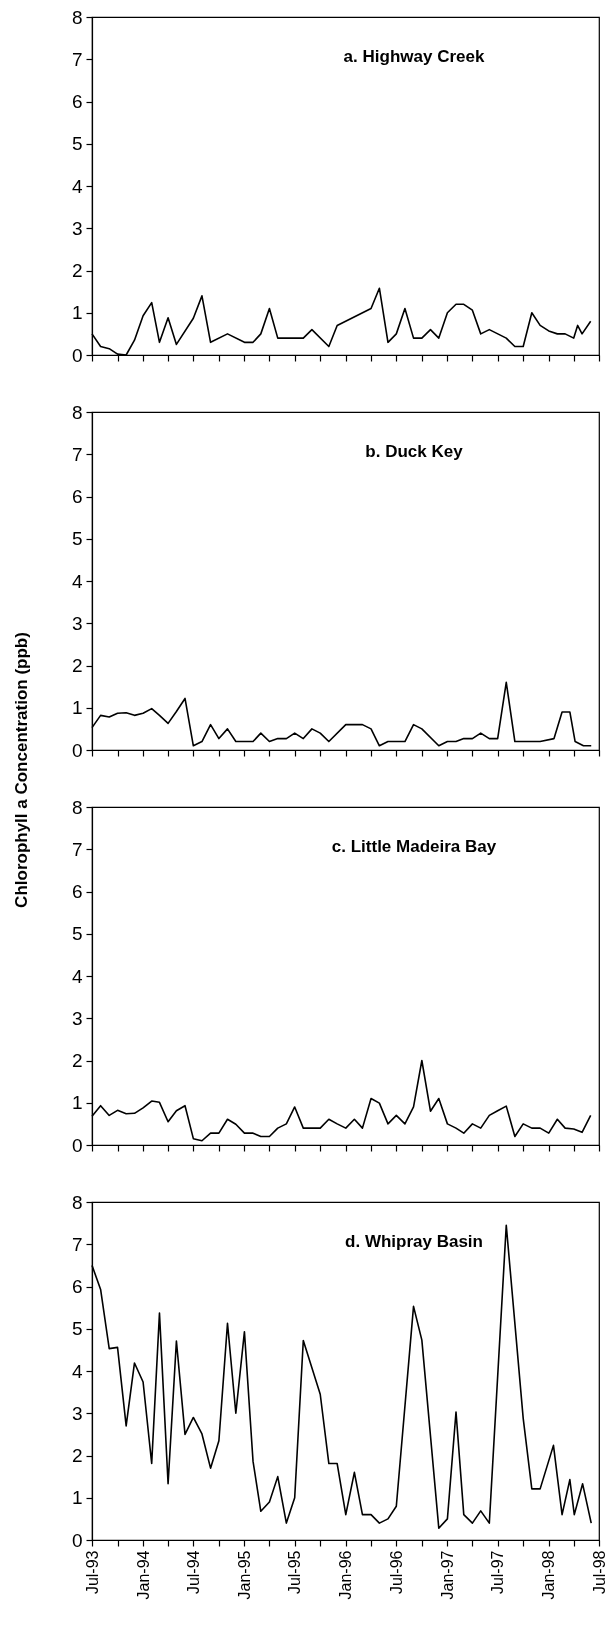 The image size is (611, 1628). I want to click on text: d. Whipray Basin, so click(414, 1241).